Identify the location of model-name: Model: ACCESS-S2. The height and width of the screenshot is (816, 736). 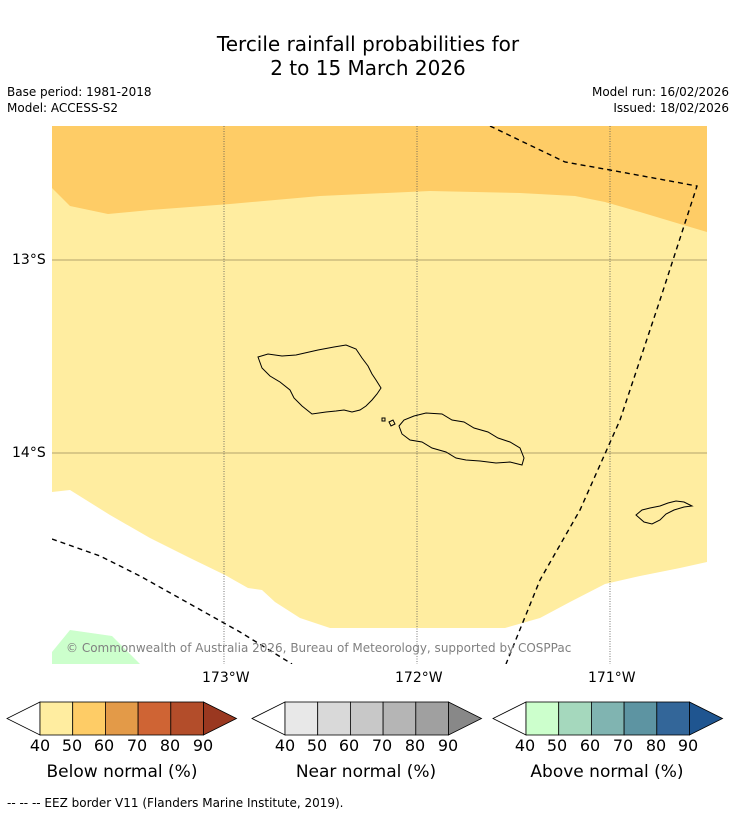
(63, 108).